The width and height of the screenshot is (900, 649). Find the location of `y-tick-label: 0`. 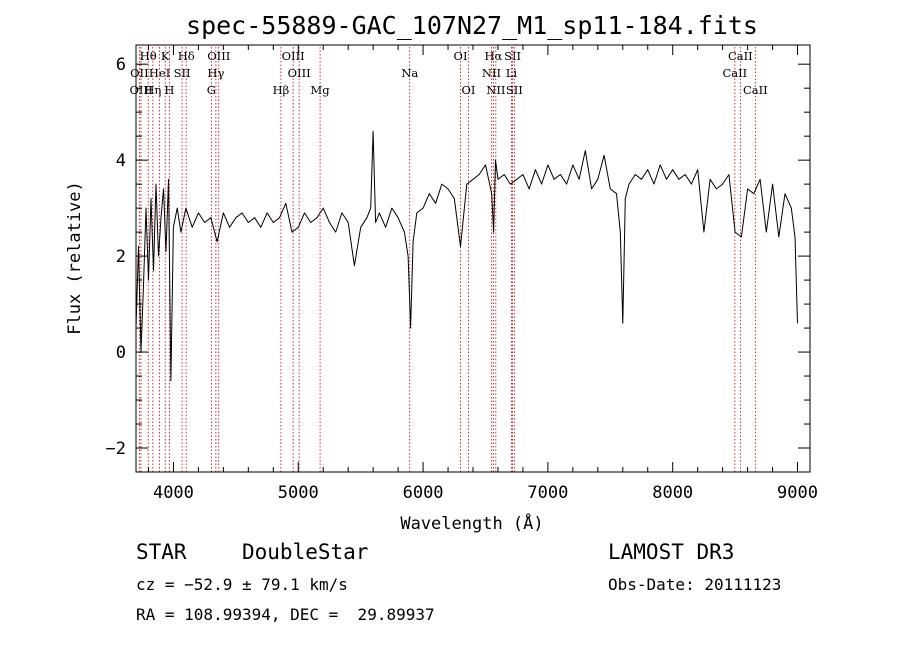

y-tick-label: 0 is located at coordinates (121, 353).